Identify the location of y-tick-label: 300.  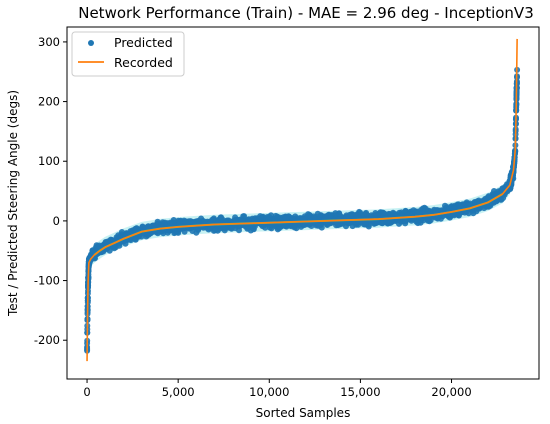
(49, 42).